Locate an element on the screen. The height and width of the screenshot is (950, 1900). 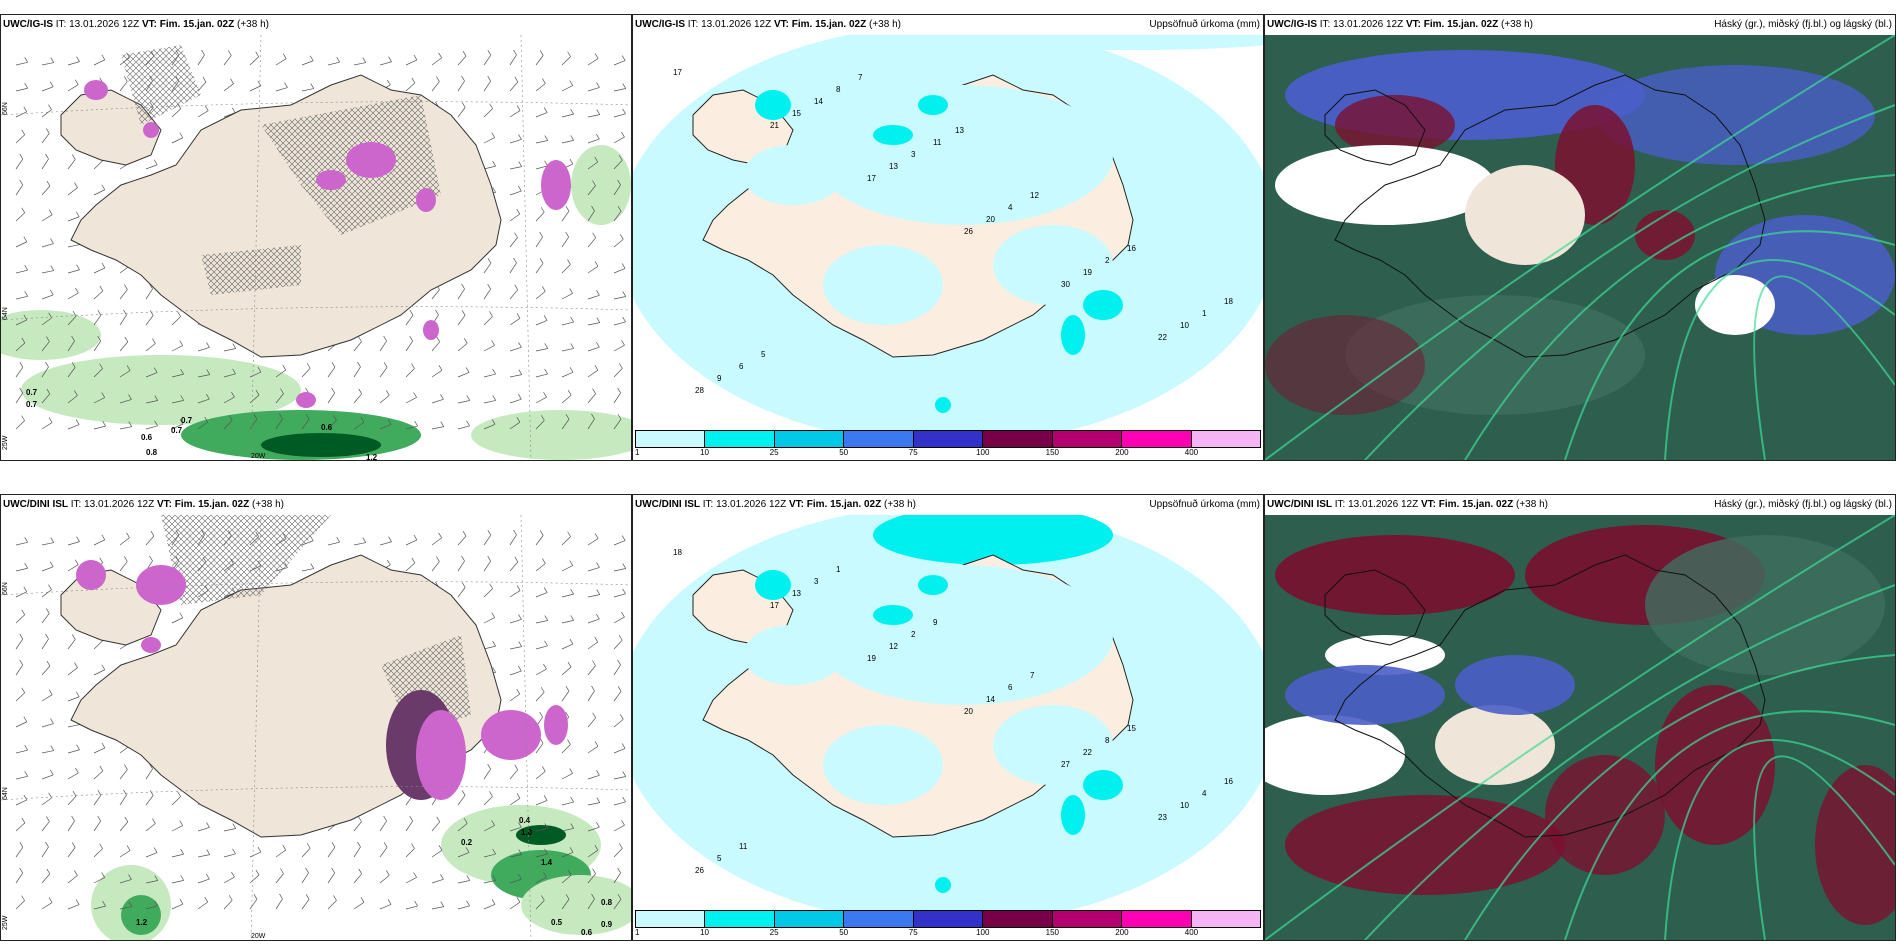
panel-title: Uppsöfnuð úrkoma (mm) is located at coordinates (1204, 24).